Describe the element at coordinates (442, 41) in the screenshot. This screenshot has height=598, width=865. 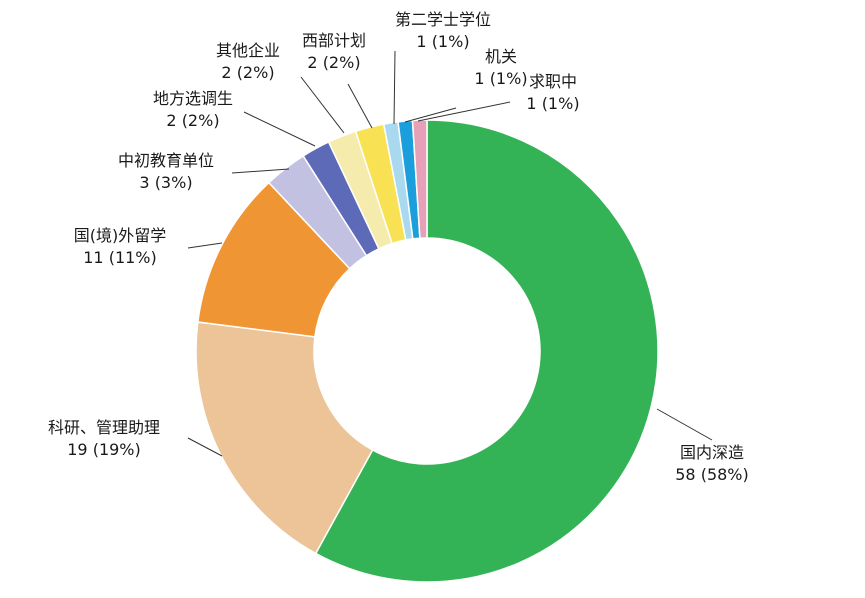
I see `slice-value-label-8: 1 (1%)` at that location.